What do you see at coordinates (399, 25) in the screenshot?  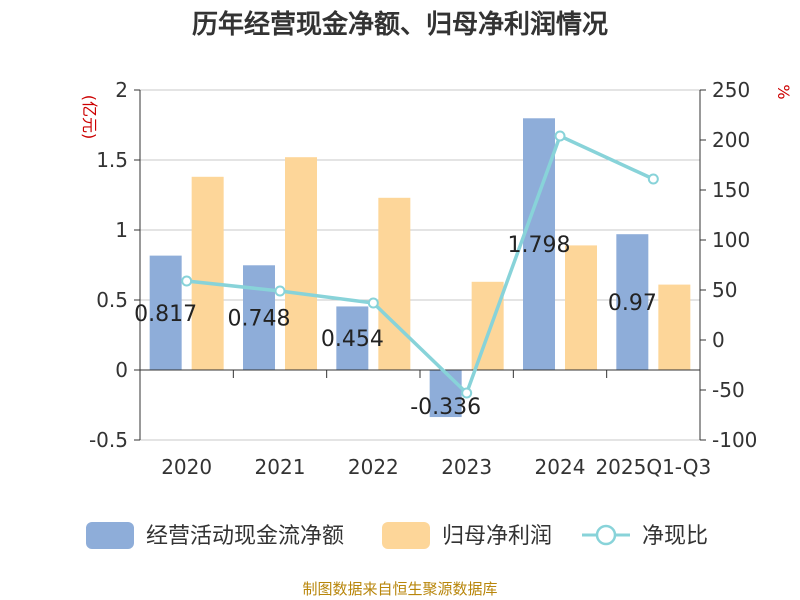 I see `chart-title: 历年经营现金净额、归母净利润情况` at bounding box center [399, 25].